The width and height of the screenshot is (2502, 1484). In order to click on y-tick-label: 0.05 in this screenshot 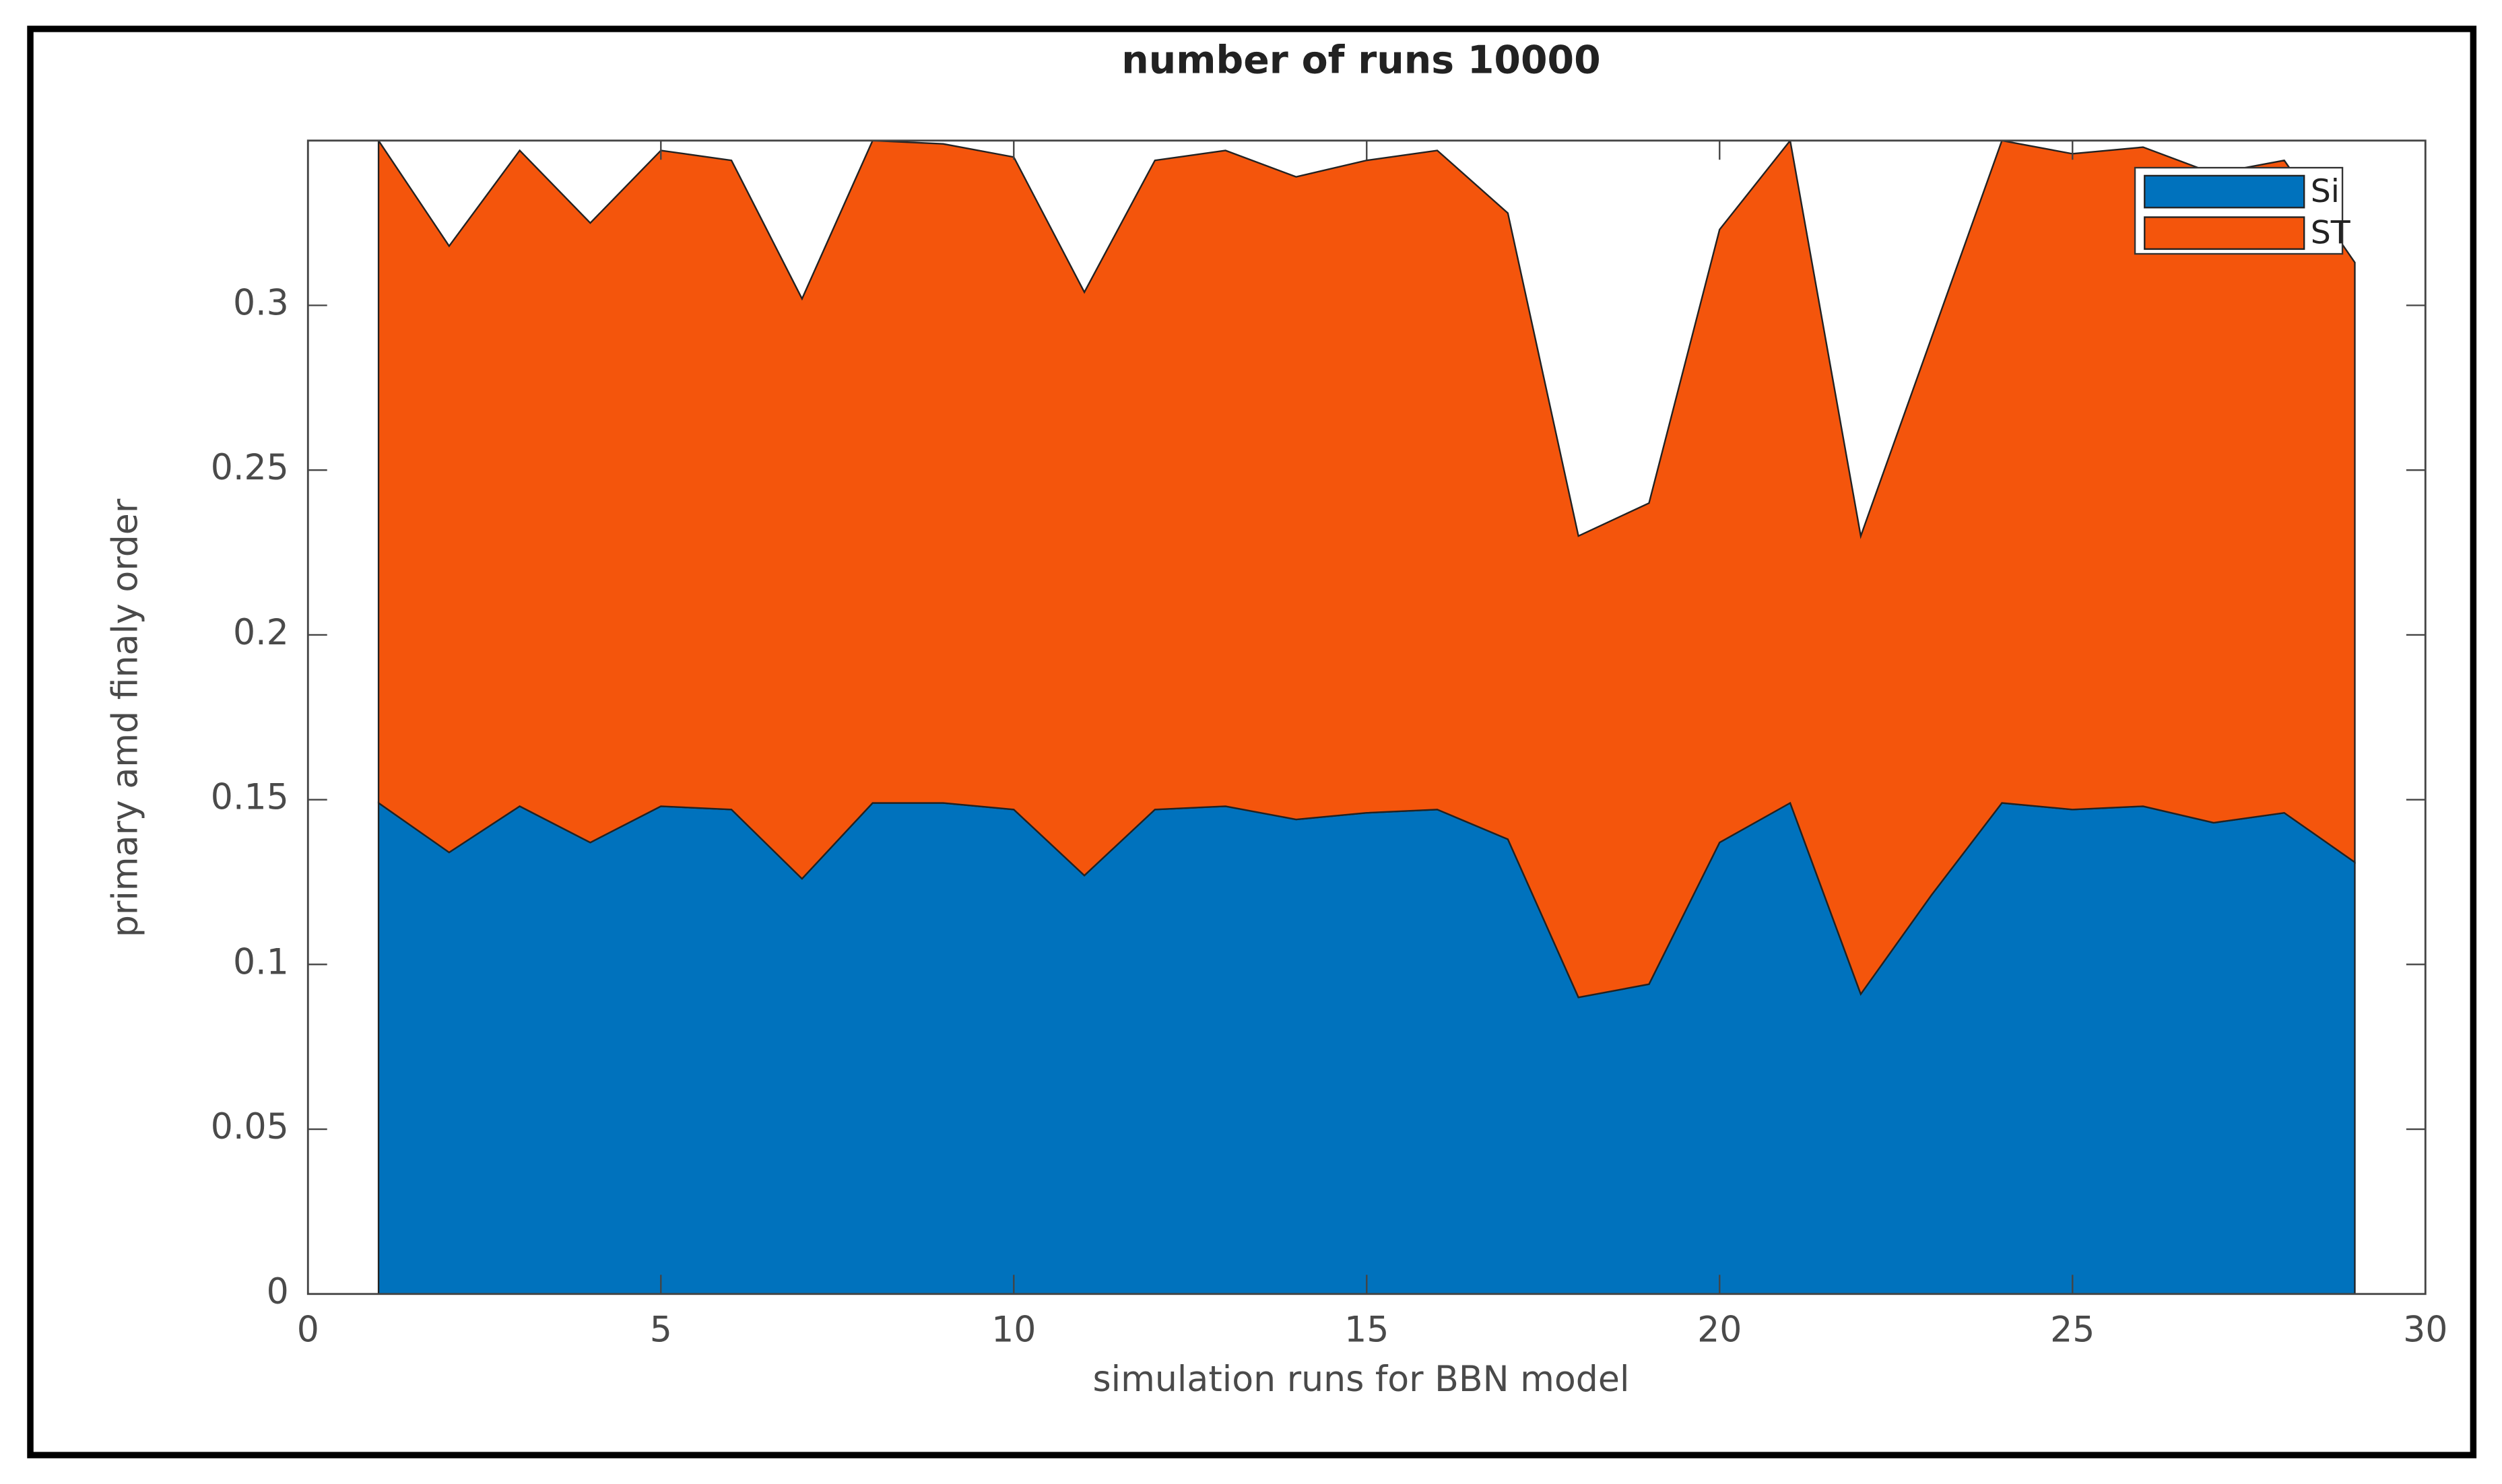, I will do `click(250, 1127)`.